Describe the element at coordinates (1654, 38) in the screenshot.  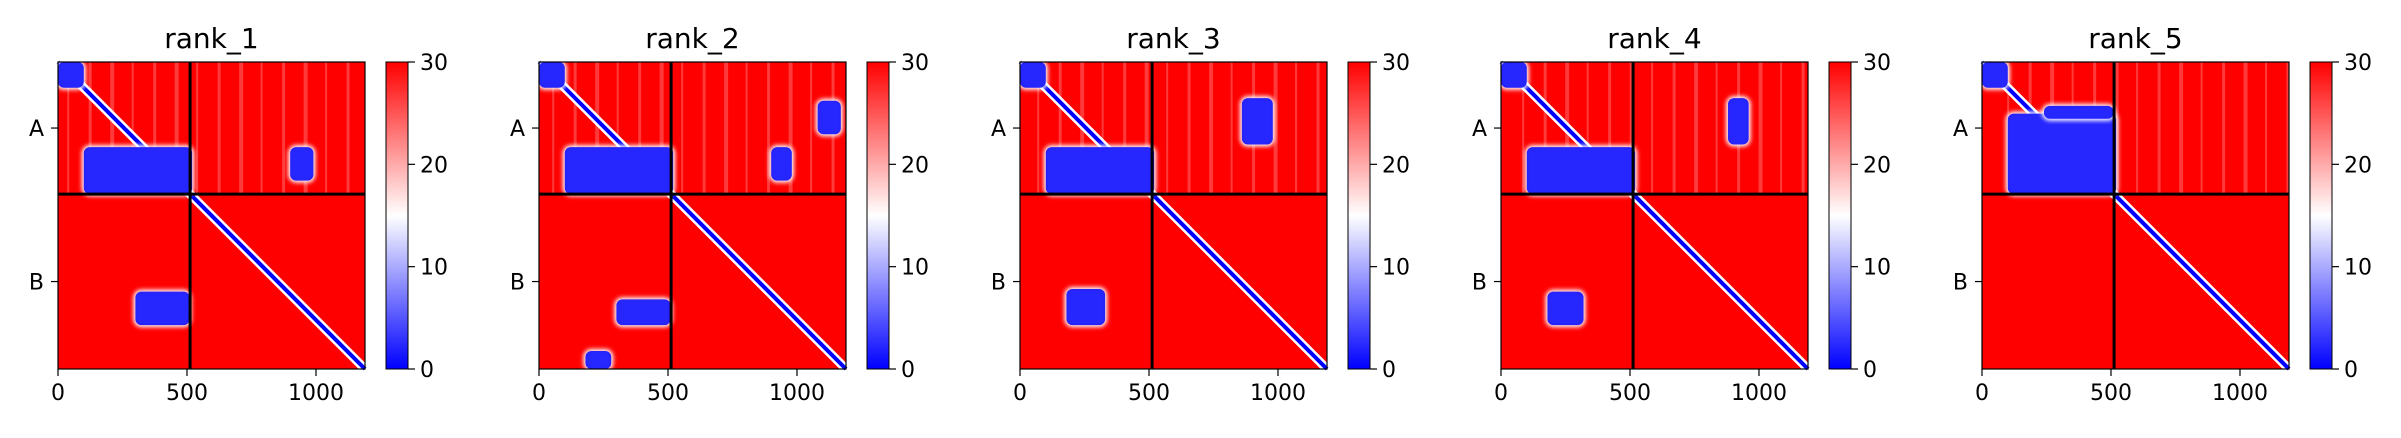
I see `panel-title: rank_4` at that location.